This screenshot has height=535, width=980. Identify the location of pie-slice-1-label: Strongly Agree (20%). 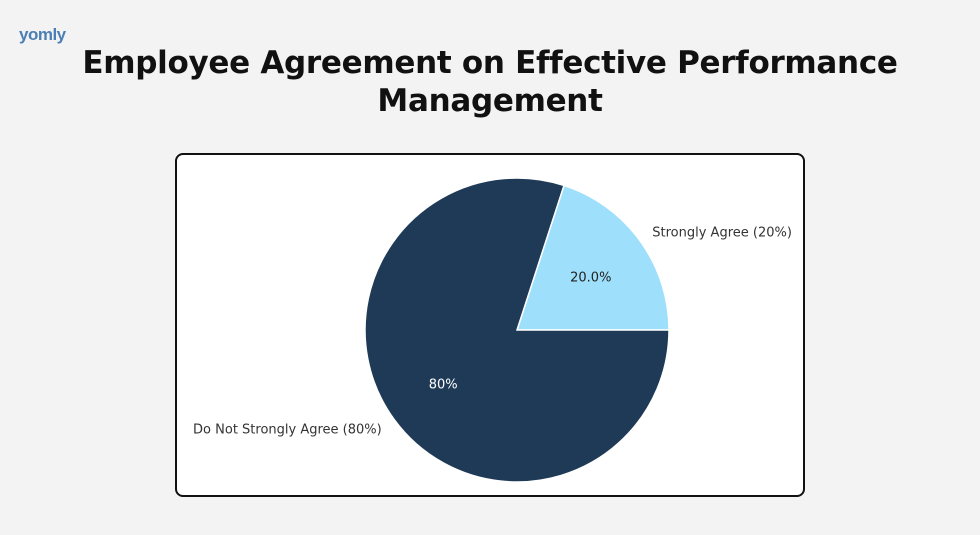
(722, 233).